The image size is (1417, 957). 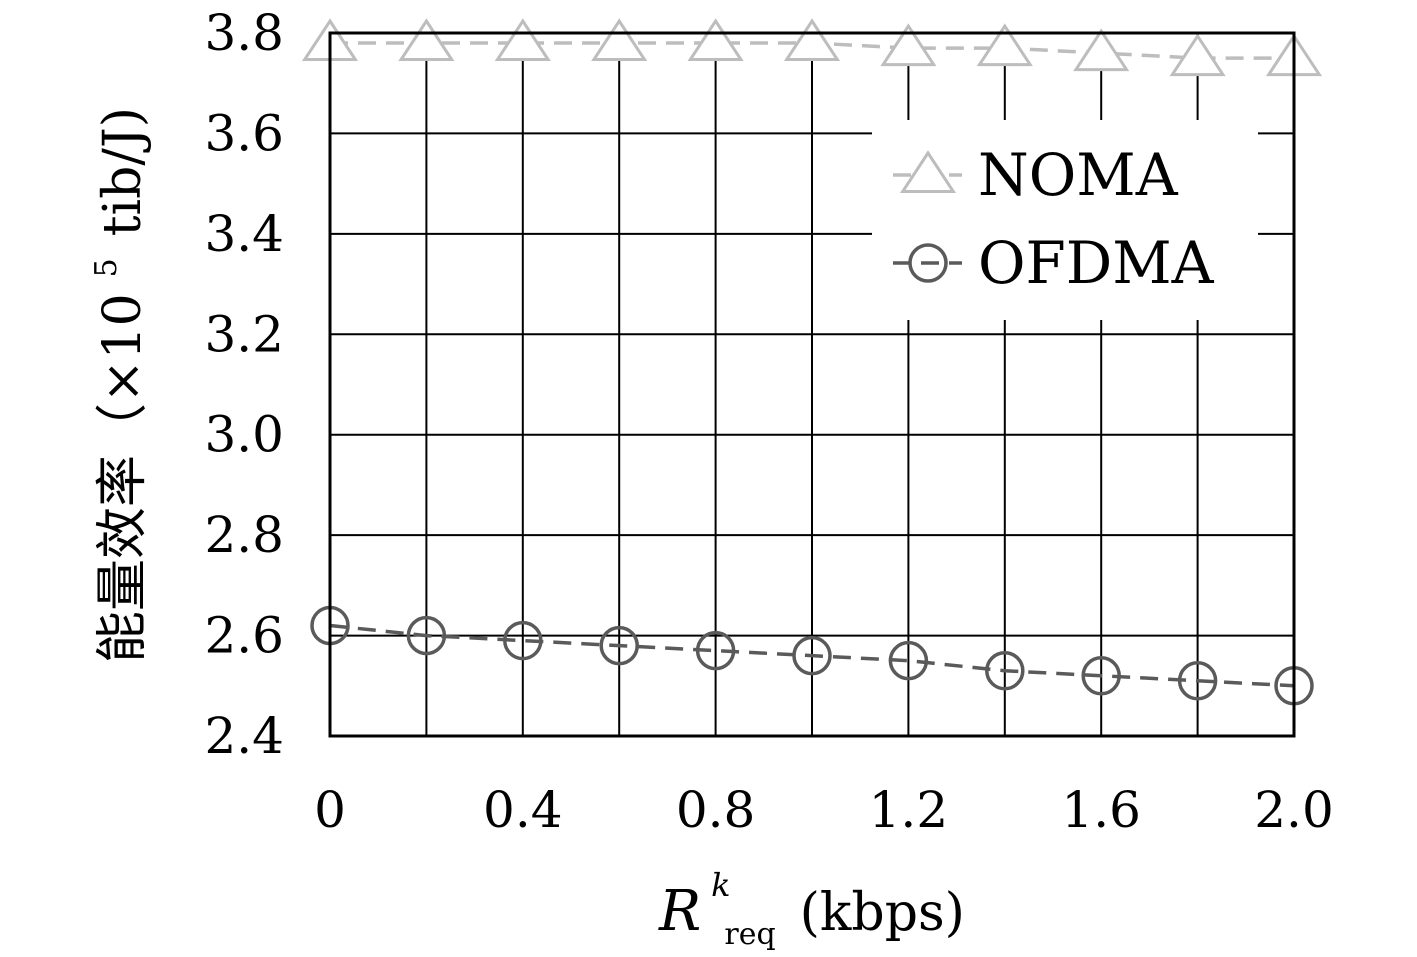 I want to click on y-tick-label: 2.6, so click(x=244, y=636).